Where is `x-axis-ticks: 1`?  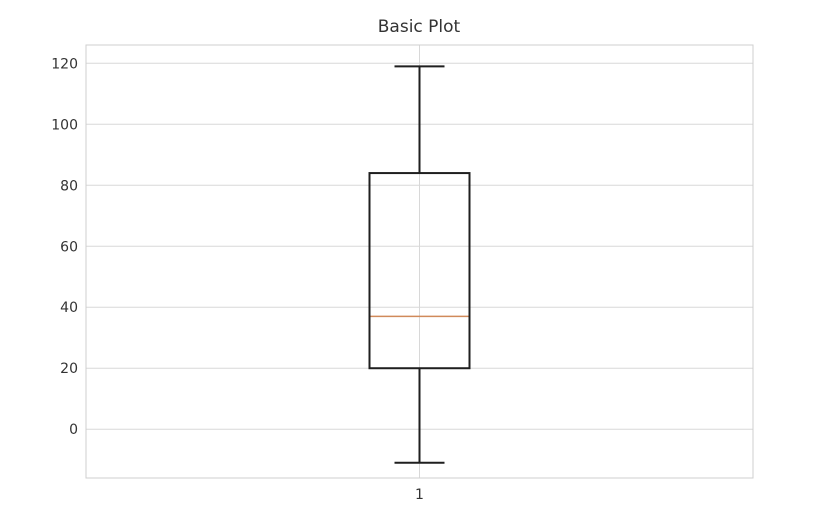
x-axis-ticks: 1 is located at coordinates (419, 495).